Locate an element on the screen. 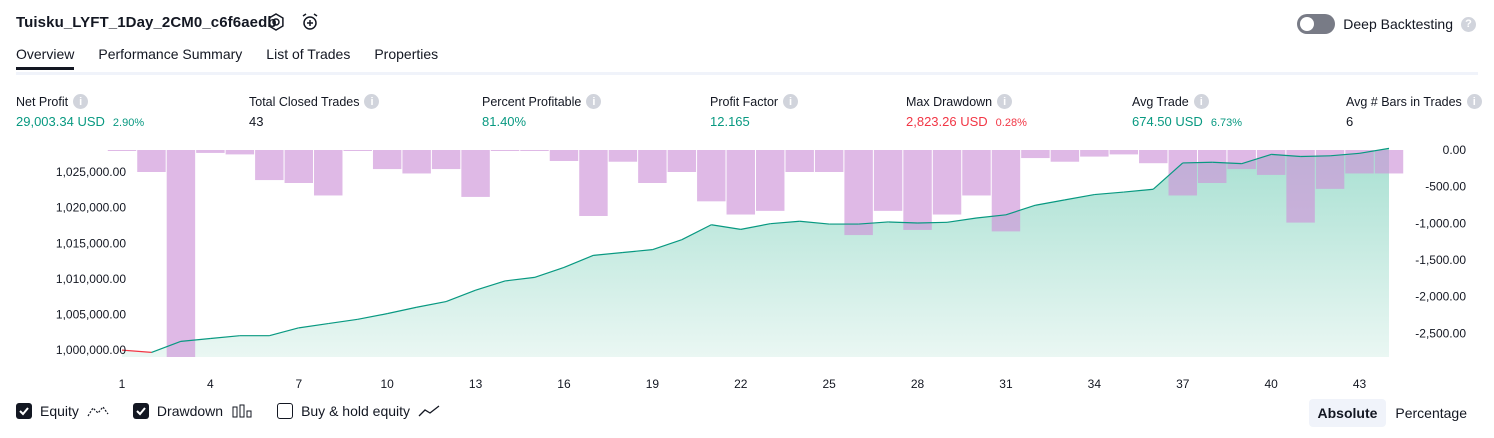 This screenshot has width=1494, height=438. chart-legend: Equity Drawdown Buy & hold equity is located at coordinates (240, 411).